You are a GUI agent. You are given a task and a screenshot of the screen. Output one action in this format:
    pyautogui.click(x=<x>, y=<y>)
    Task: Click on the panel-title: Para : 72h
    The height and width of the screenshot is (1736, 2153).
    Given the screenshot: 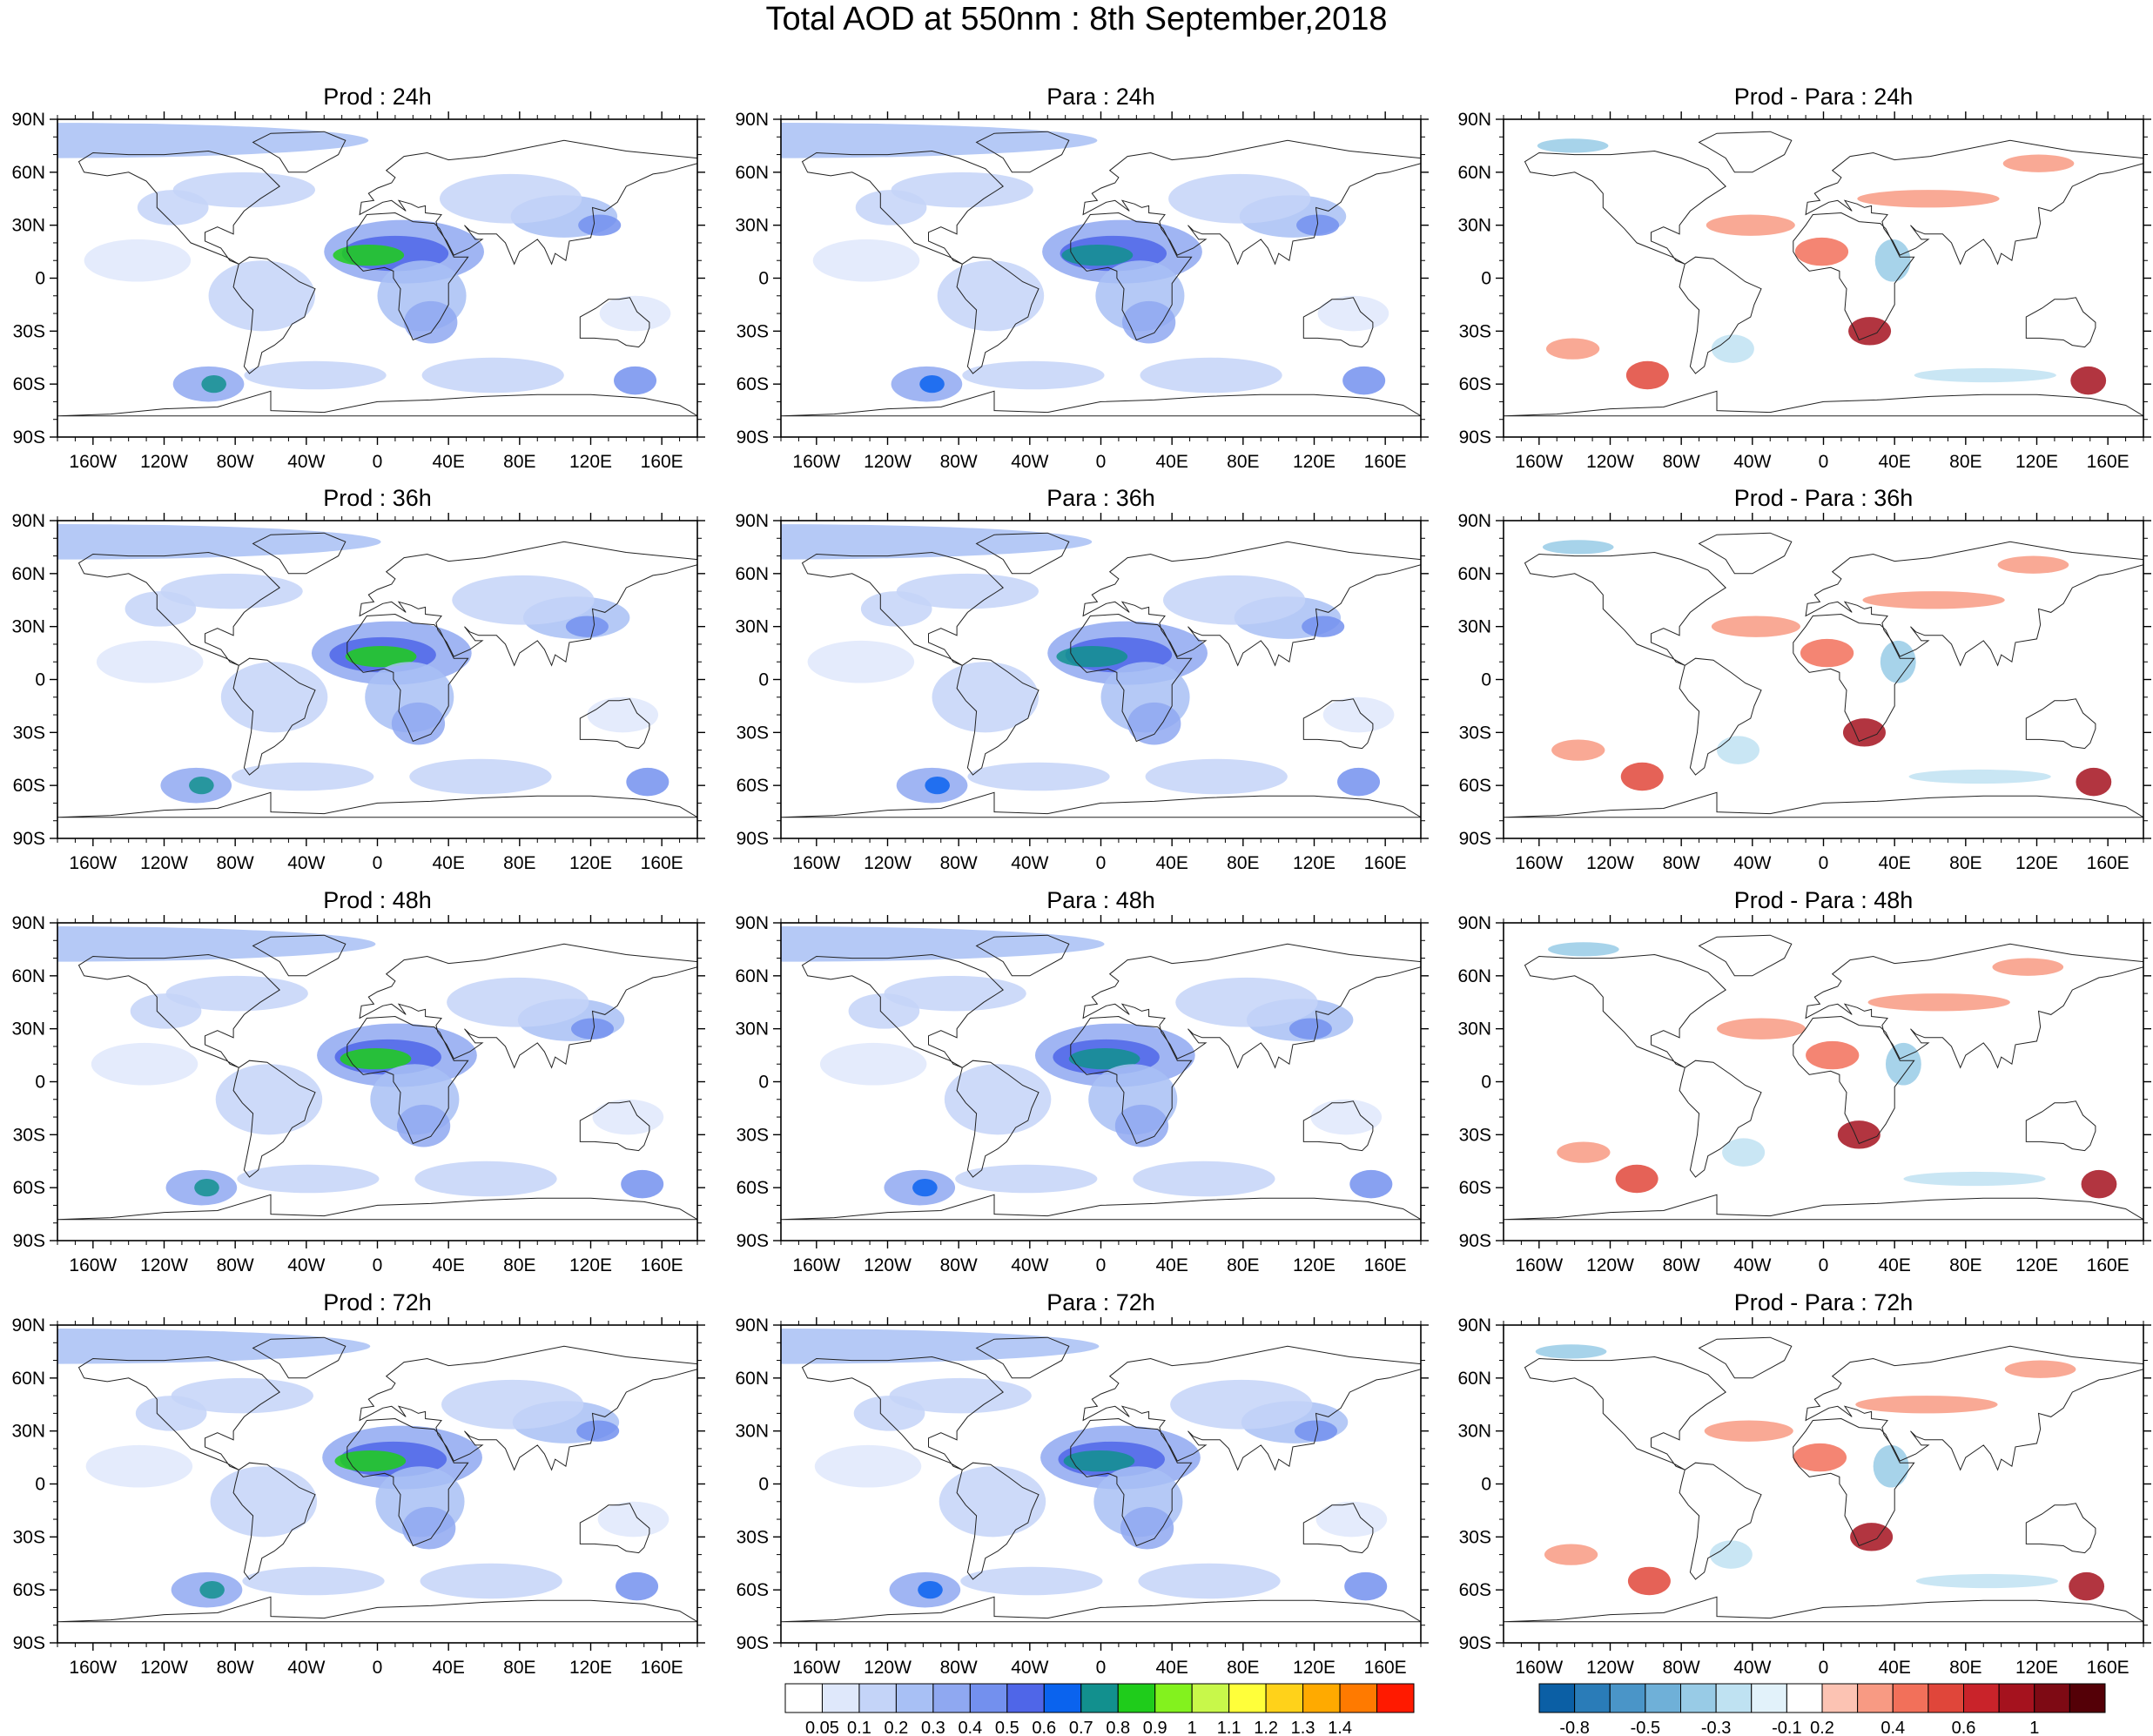 What is the action you would take?
    pyautogui.click(x=1100, y=1302)
    